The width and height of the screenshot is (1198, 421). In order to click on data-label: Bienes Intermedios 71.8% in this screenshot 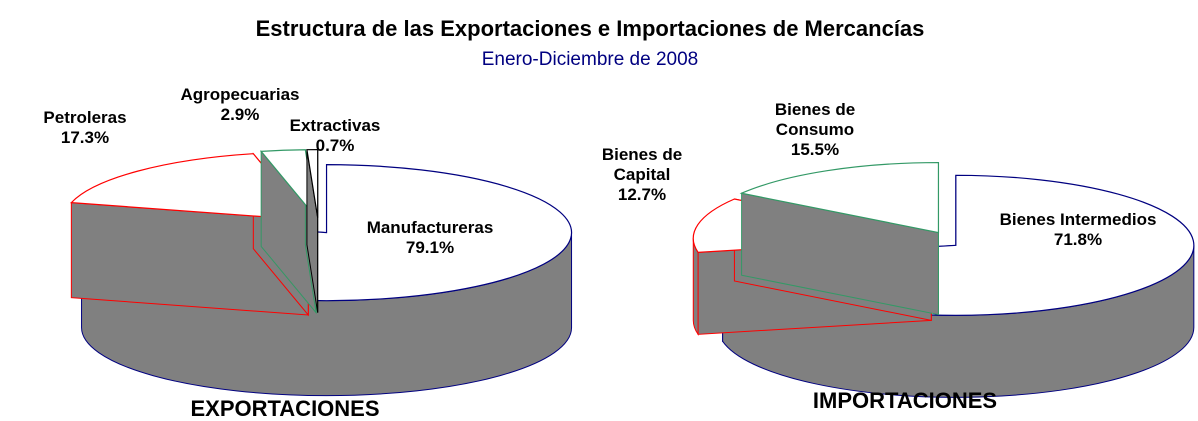, I will do `click(1078, 230)`.